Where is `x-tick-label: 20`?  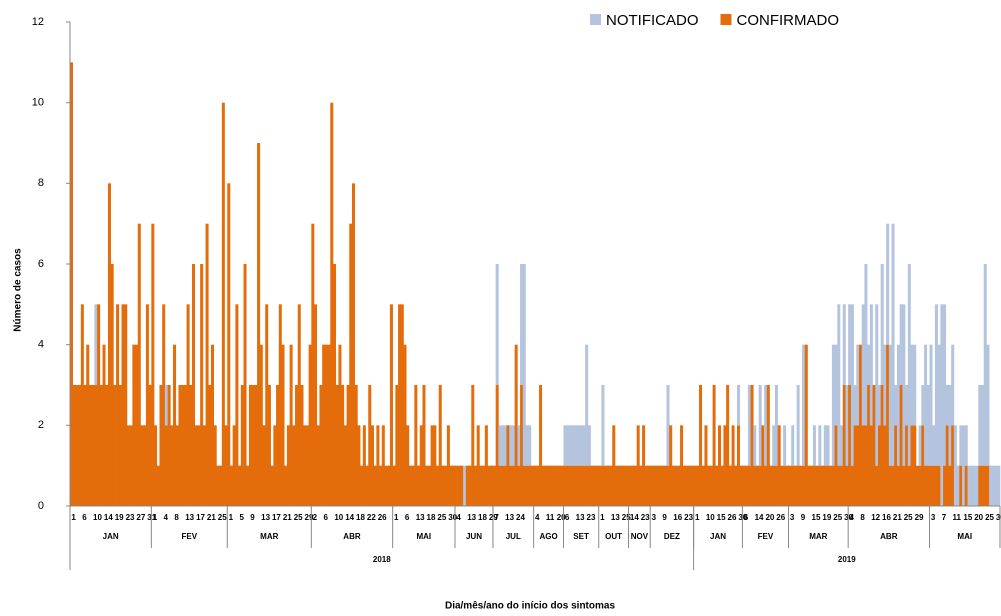
x-tick-label: 20 is located at coordinates (561, 517).